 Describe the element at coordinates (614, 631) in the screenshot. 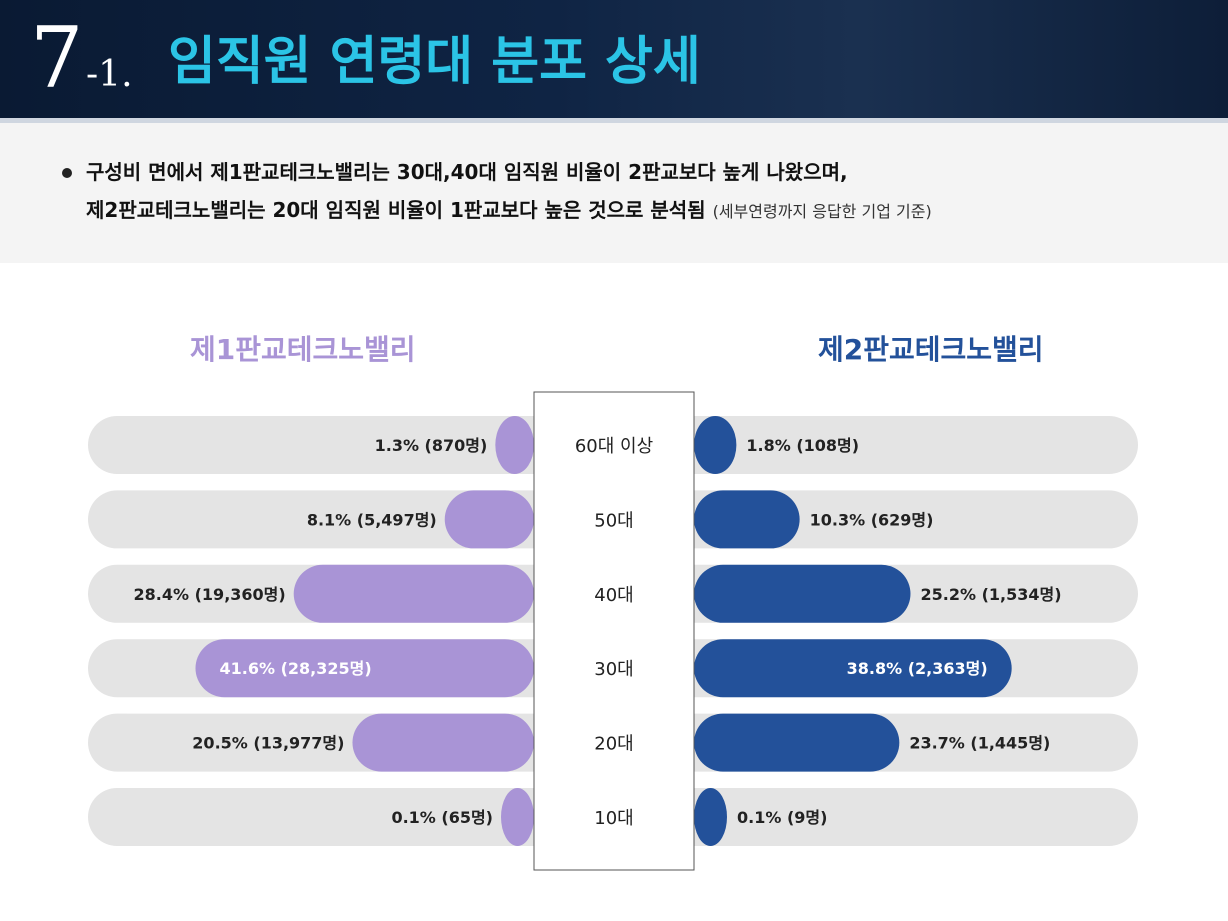

I see `category-box` at that location.